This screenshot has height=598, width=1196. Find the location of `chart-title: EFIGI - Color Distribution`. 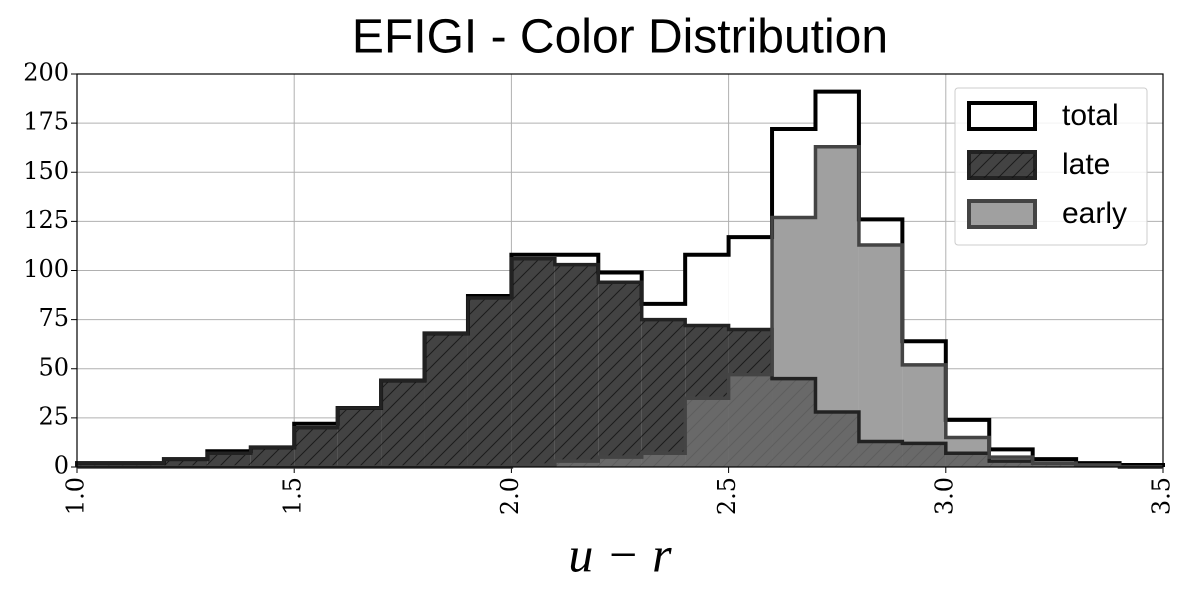

chart-title: EFIGI - Color Distribution is located at coordinates (620, 37).